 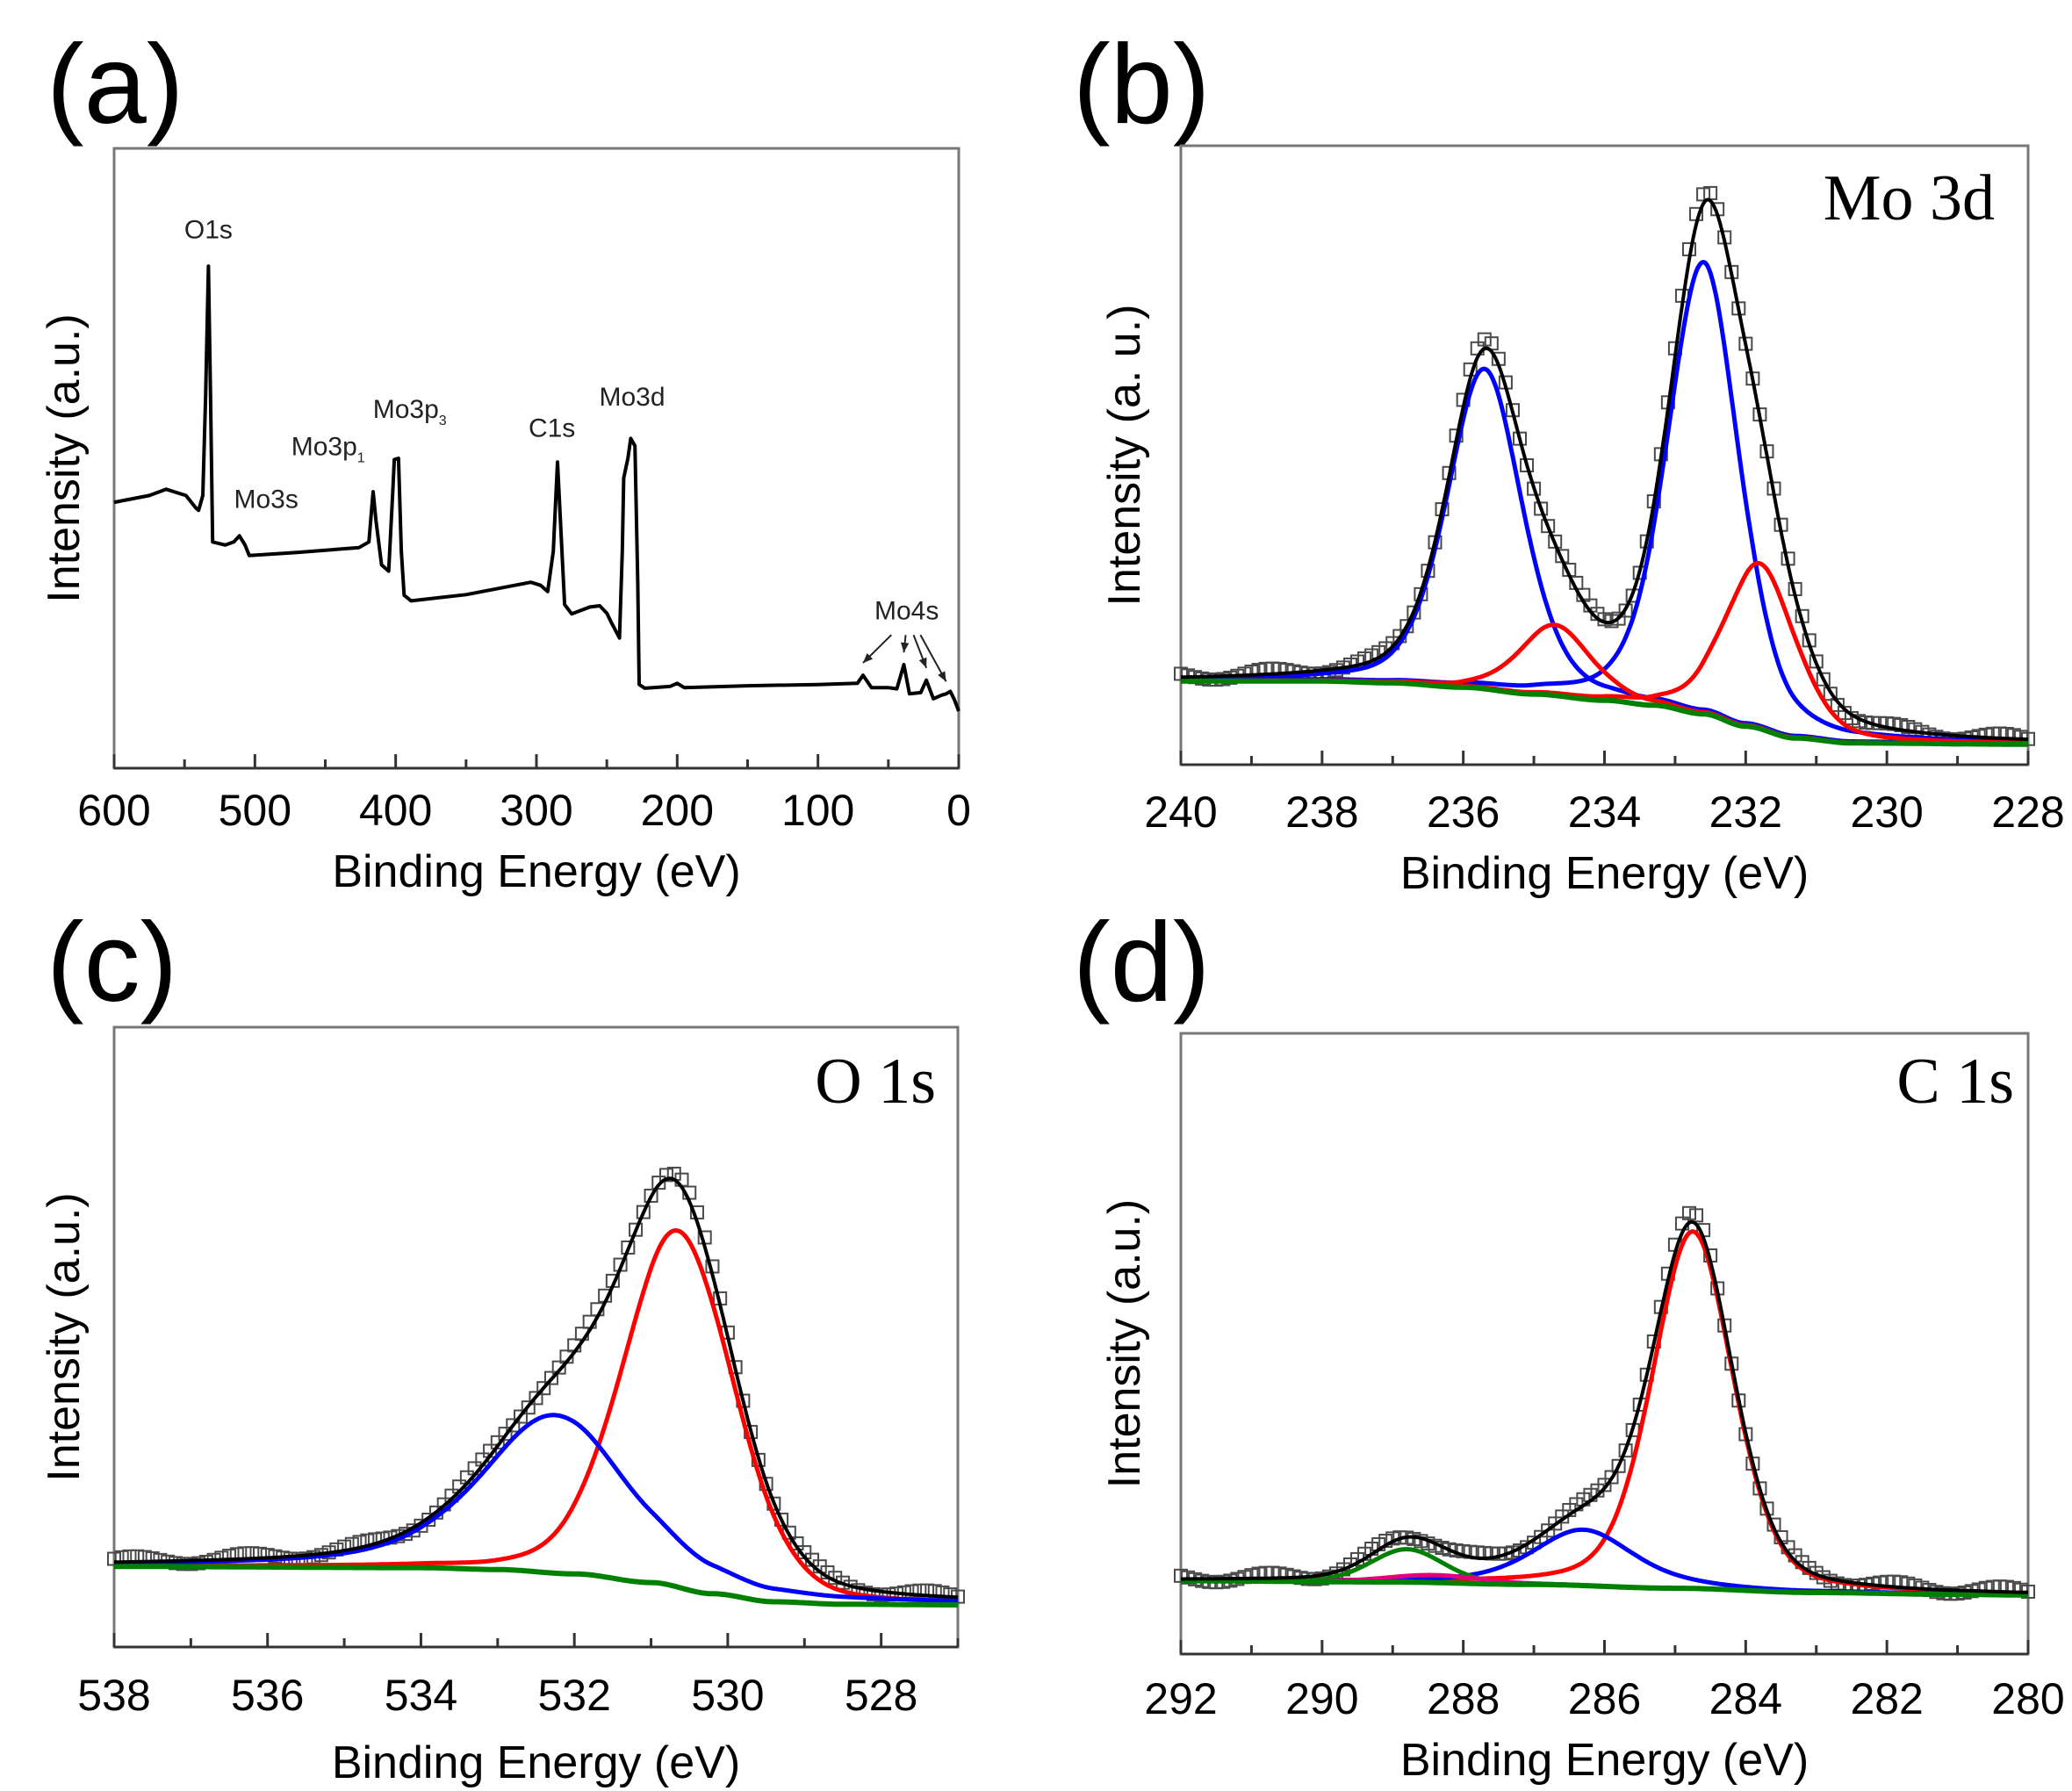 What do you see at coordinates (1604, 1698) in the screenshot?
I see `x-tick-label: 286` at bounding box center [1604, 1698].